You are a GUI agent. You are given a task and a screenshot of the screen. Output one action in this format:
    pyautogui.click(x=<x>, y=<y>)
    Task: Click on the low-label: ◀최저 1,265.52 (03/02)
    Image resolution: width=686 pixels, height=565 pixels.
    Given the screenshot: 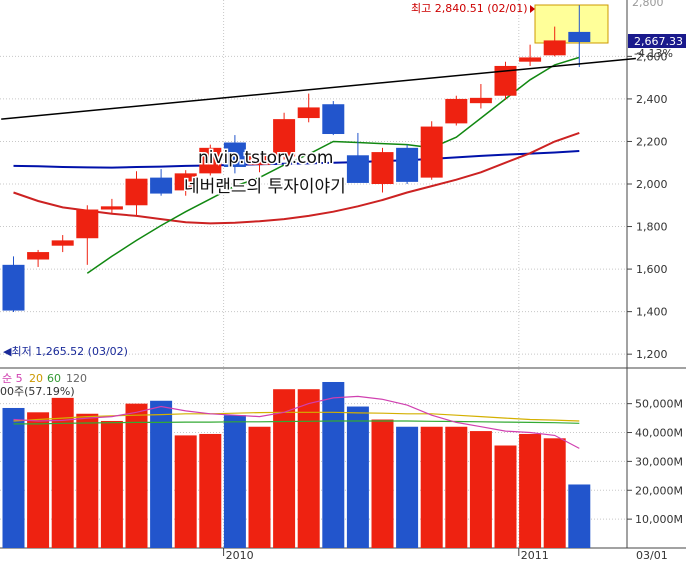 What is the action you would take?
    pyautogui.click(x=65, y=351)
    